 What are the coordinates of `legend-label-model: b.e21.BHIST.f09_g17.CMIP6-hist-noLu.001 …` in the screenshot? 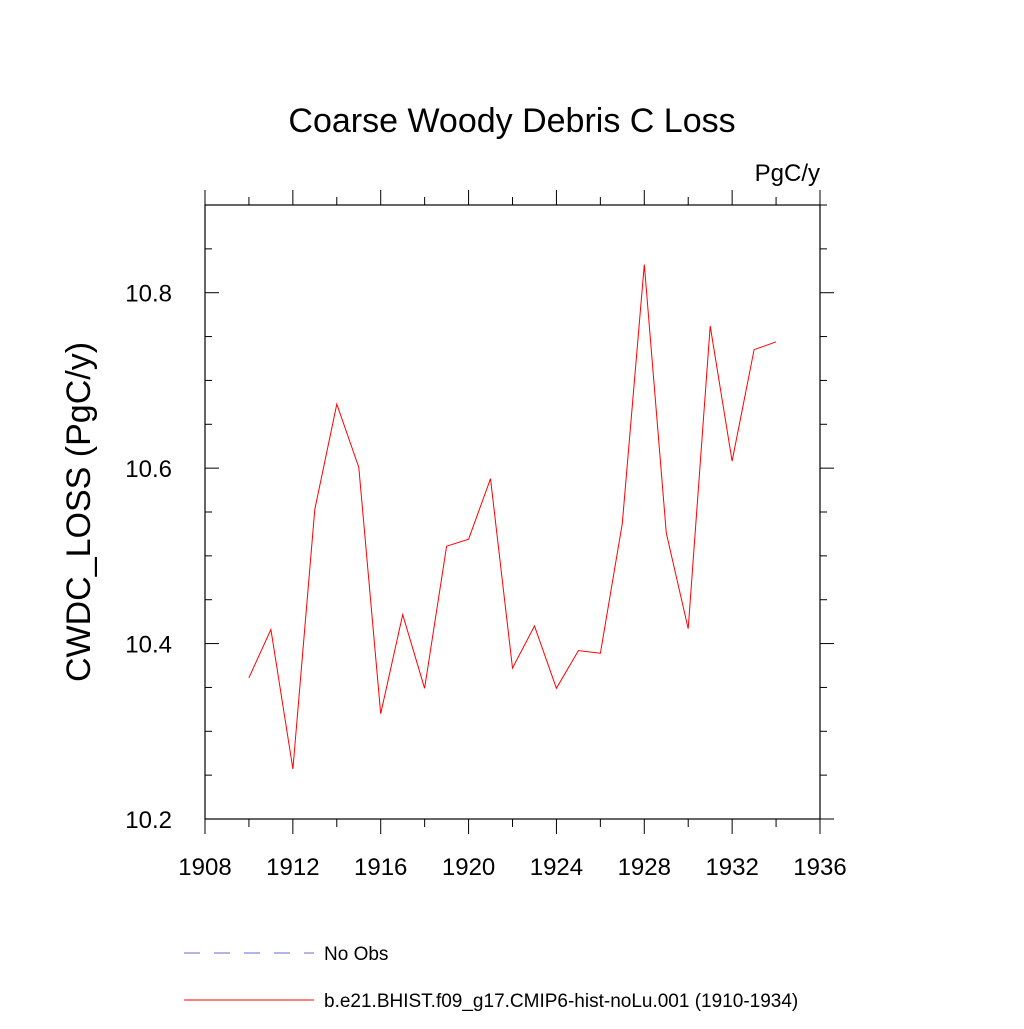 It's located at (561, 1001).